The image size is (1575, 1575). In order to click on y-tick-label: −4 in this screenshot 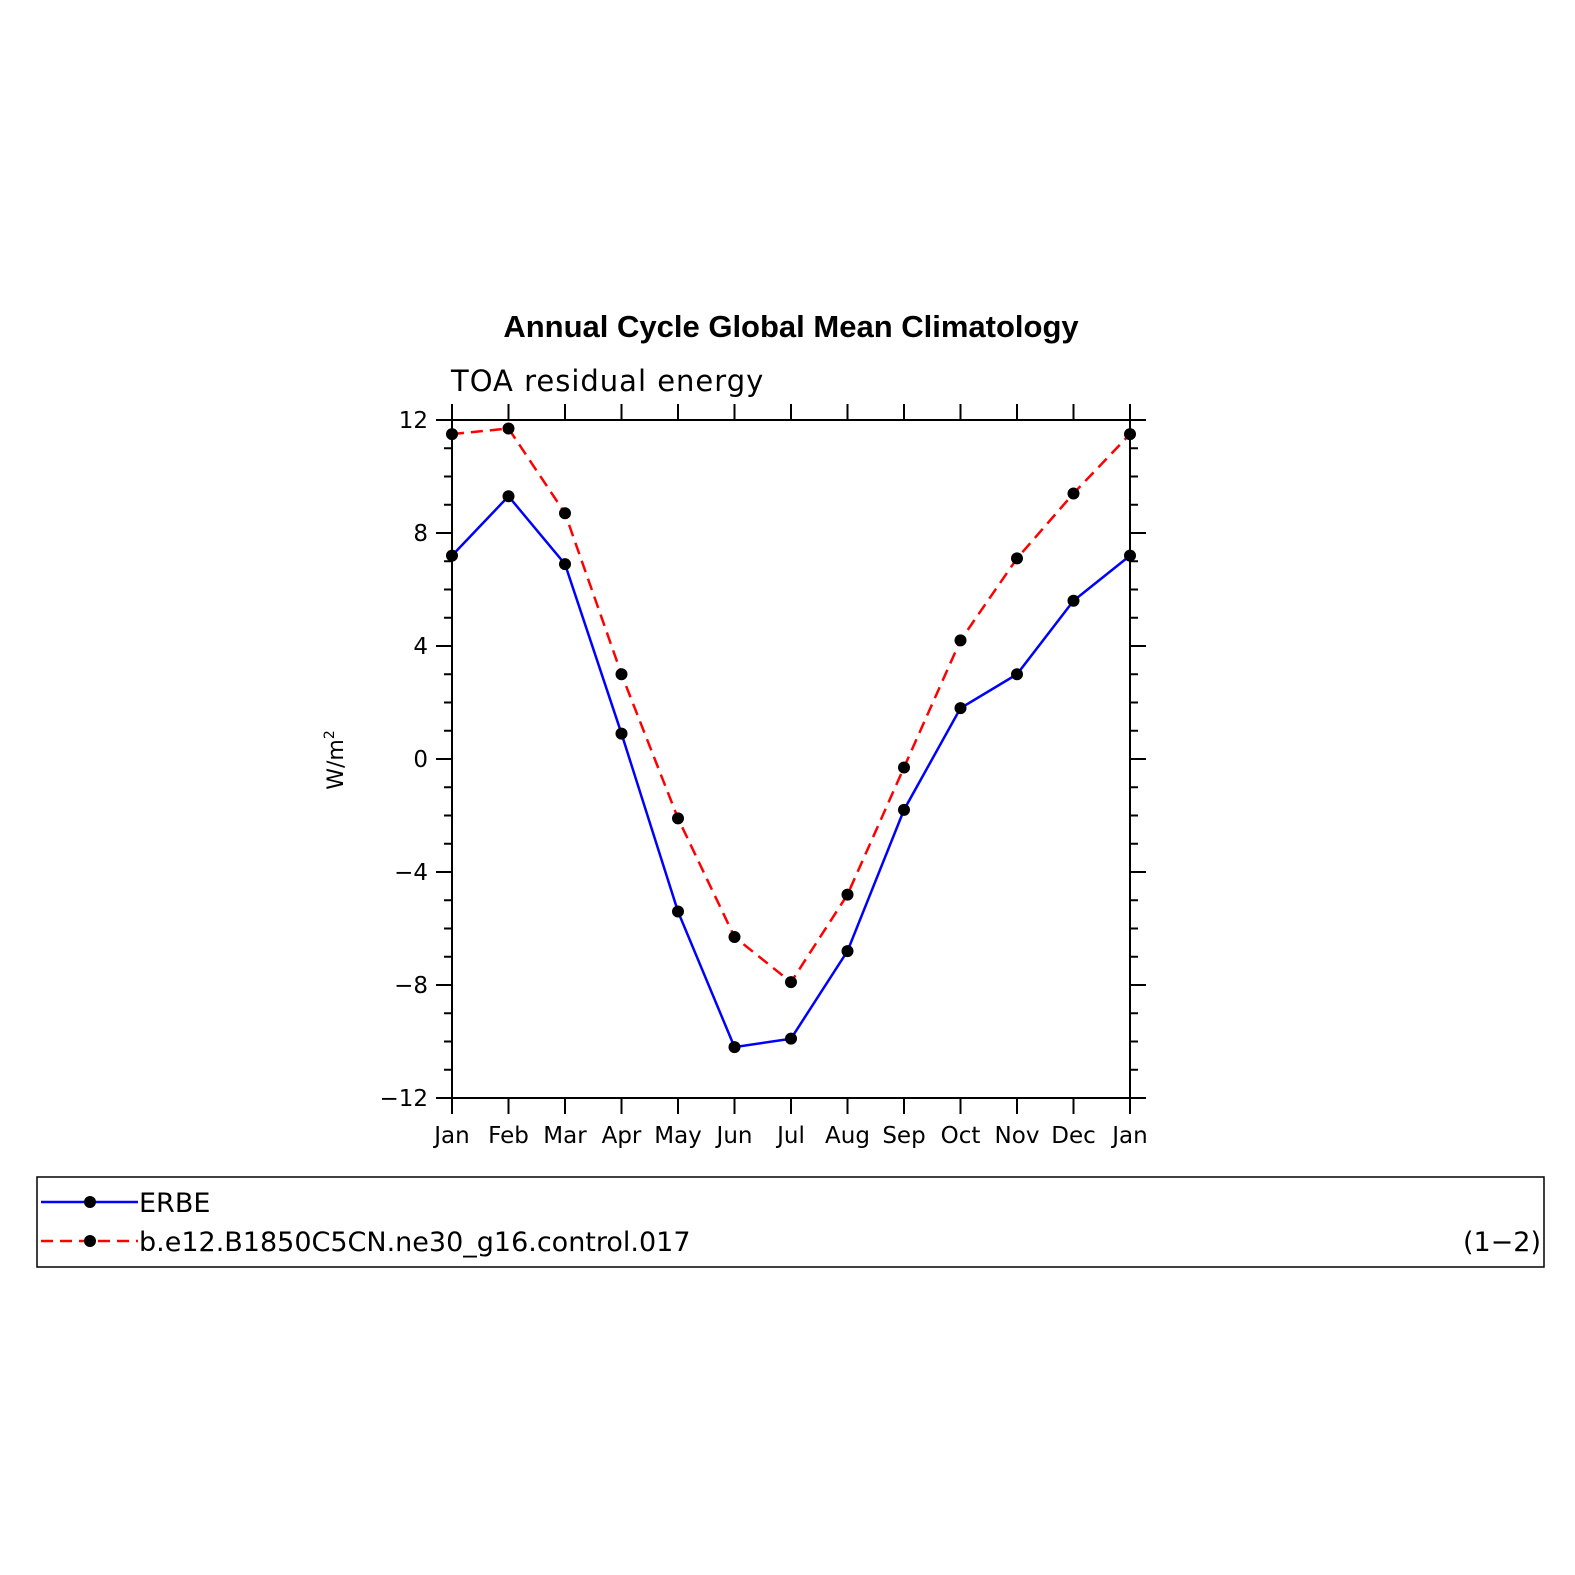, I will do `click(411, 873)`.